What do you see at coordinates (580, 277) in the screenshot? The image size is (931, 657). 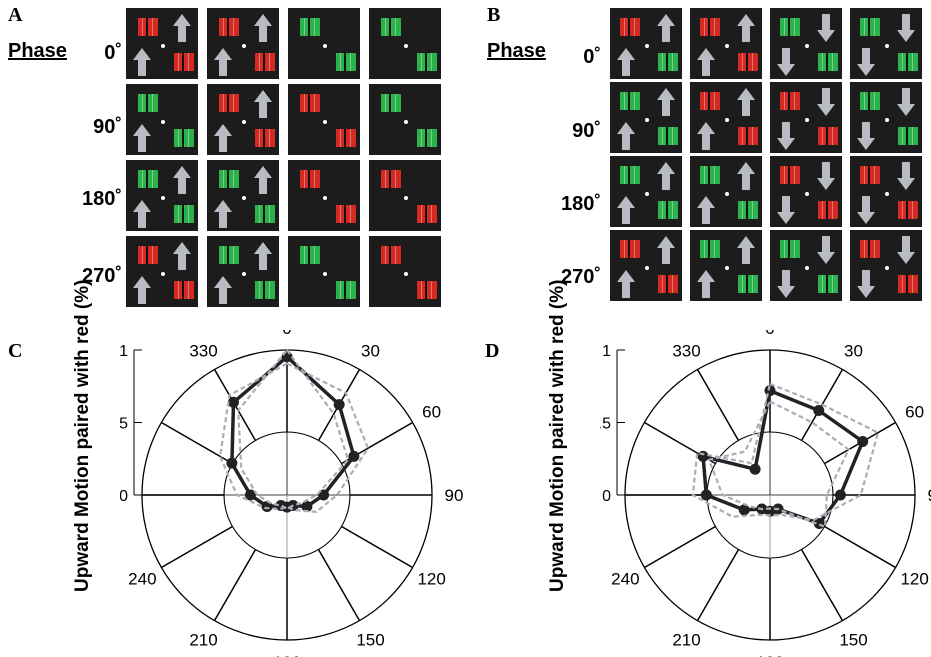 I see `panel-b-phase-270: 270˚` at bounding box center [580, 277].